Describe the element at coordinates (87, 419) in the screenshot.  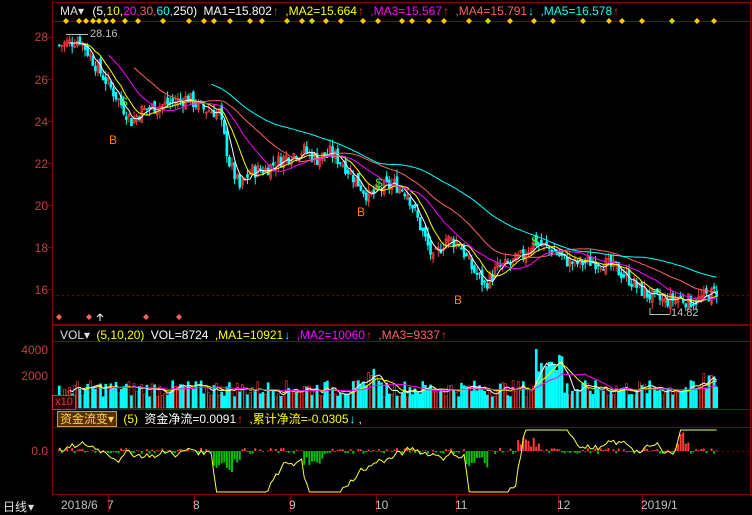
I see `flow-indicator-name: 资金流变▾` at that location.